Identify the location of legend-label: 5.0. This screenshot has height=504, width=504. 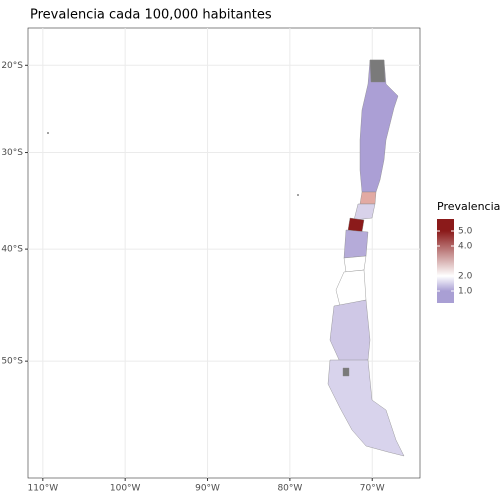
(465, 232).